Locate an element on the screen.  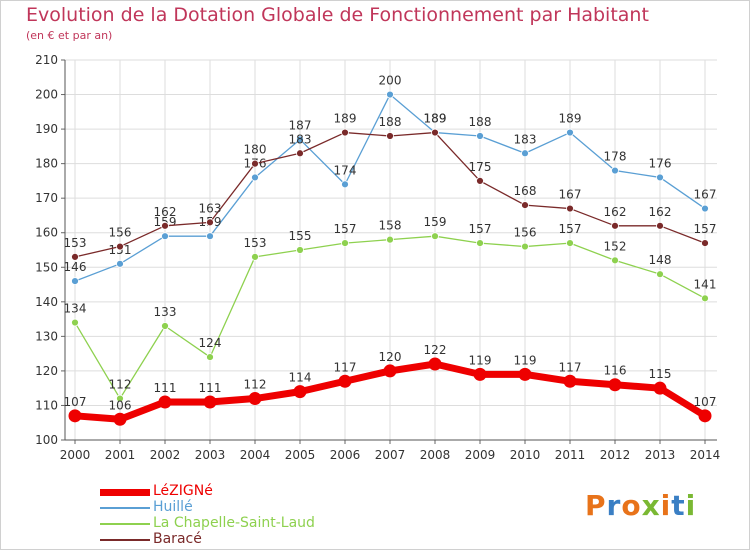
logo-letter: P is located at coordinates (596, 505).